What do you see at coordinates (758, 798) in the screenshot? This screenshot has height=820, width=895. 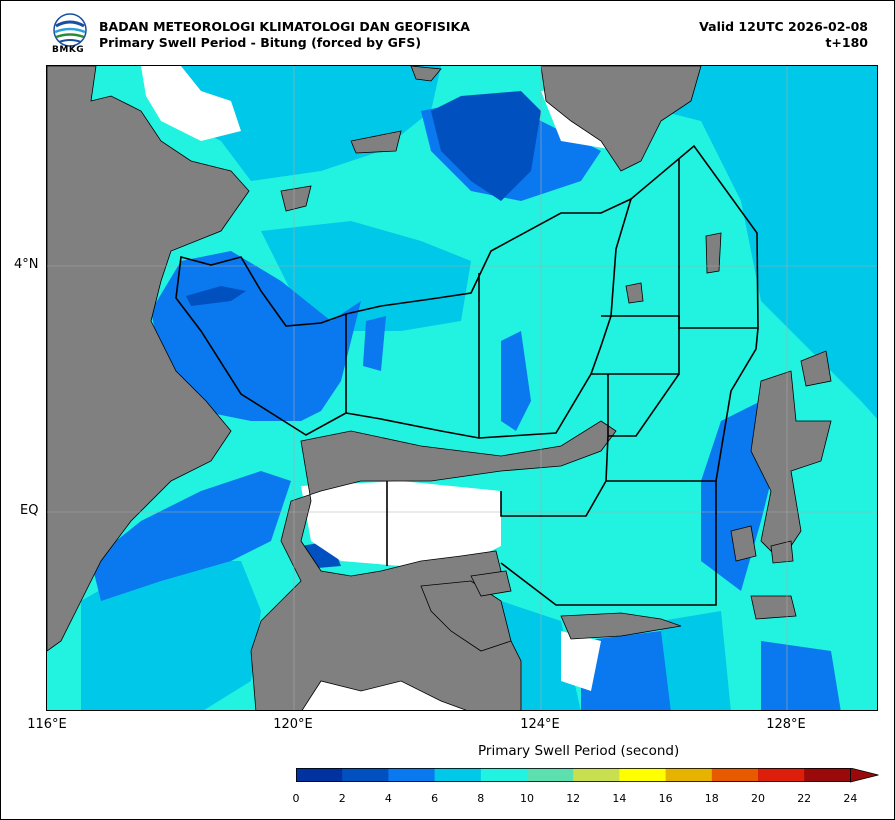 I see `colorbar-tick-label: 20` at bounding box center [758, 798].